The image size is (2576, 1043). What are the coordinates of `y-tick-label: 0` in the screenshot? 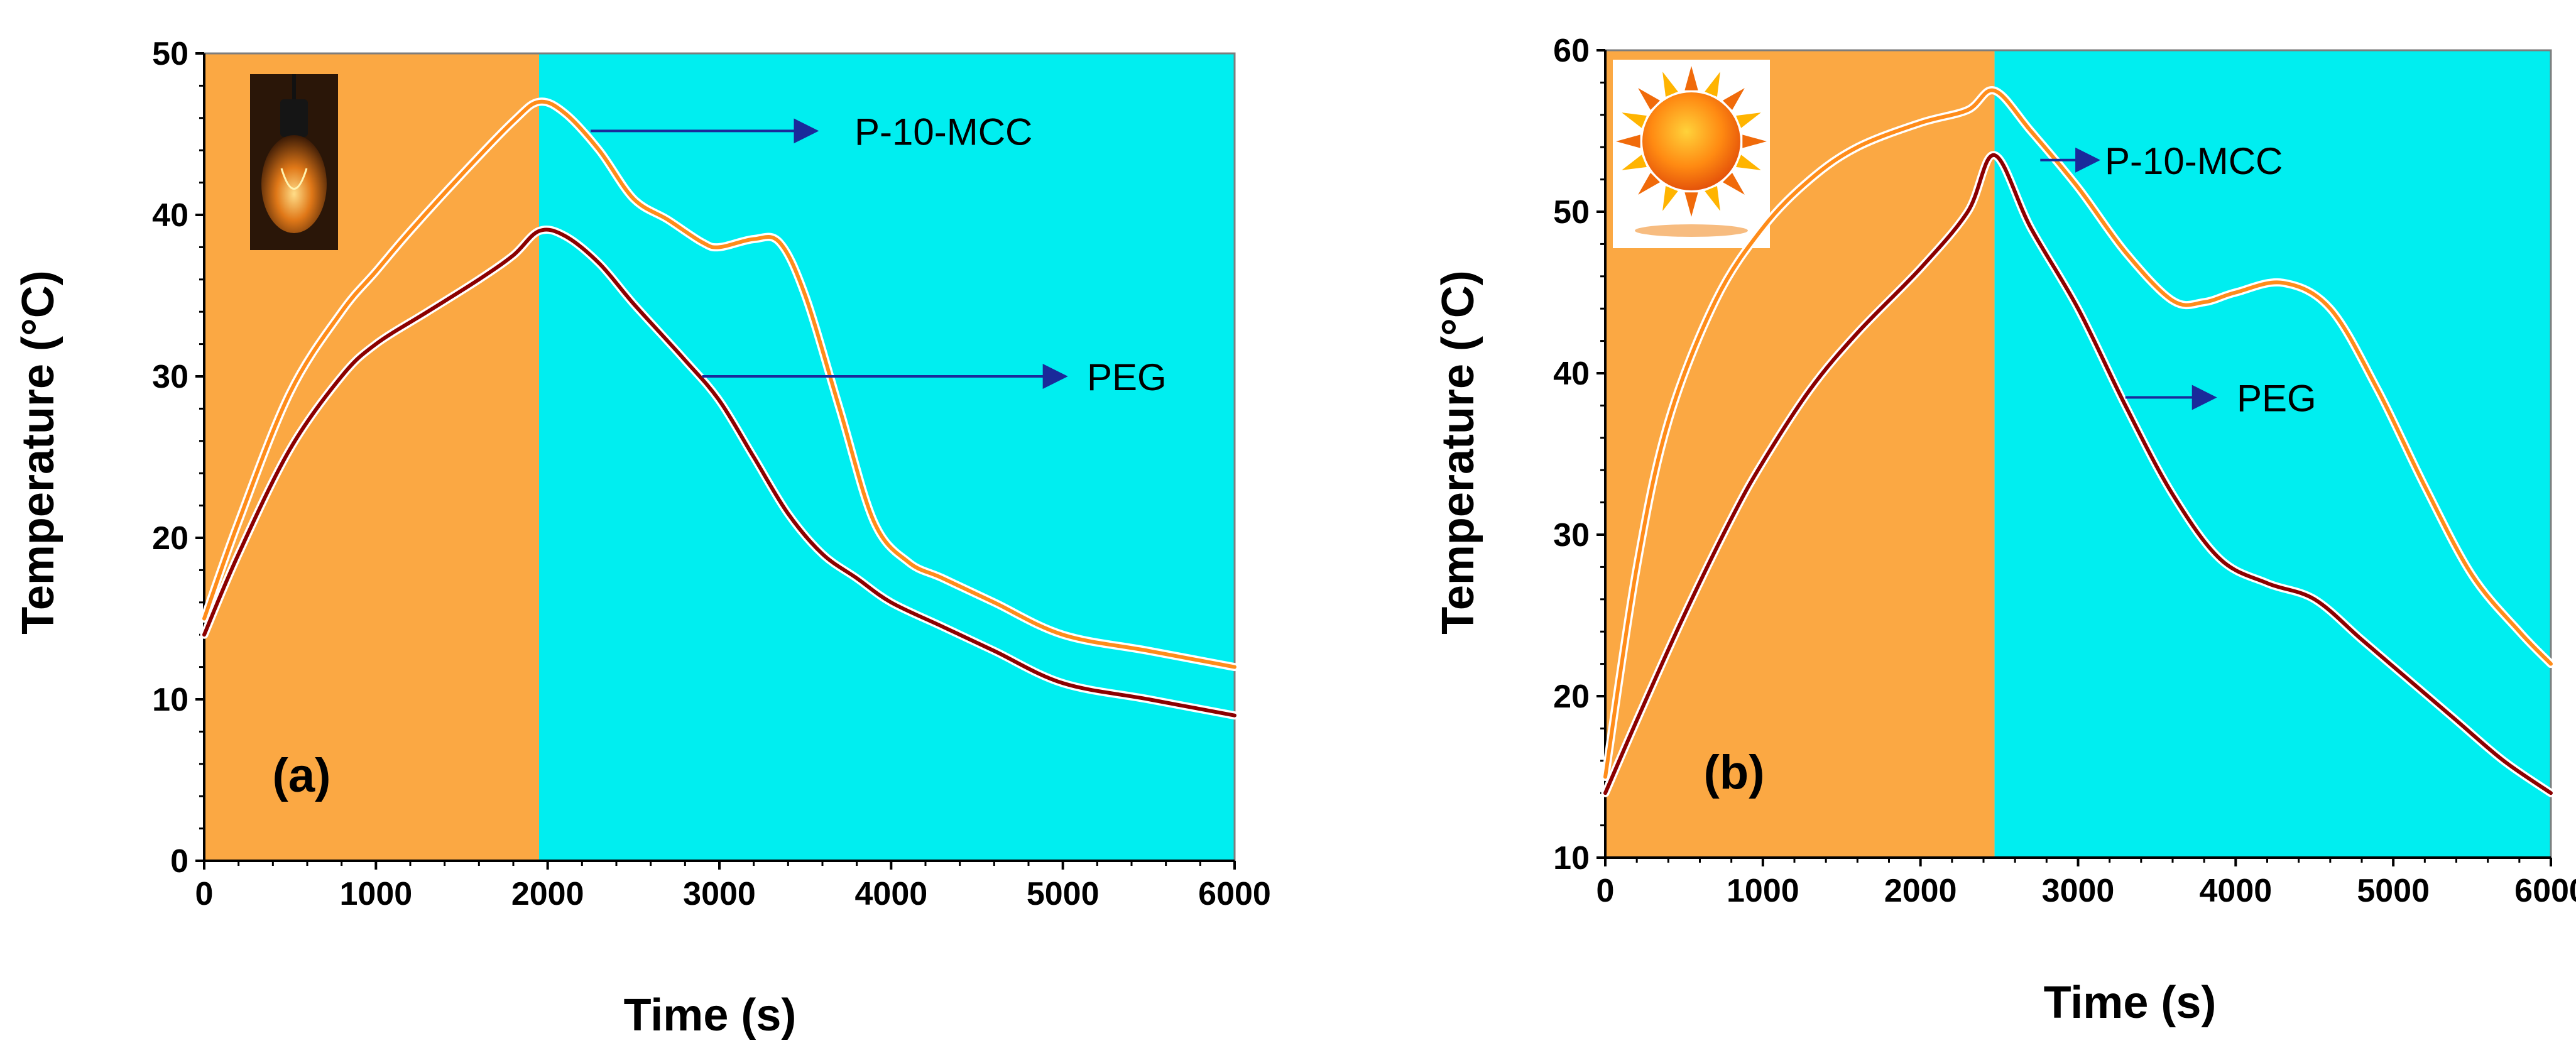 It's located at (179, 862).